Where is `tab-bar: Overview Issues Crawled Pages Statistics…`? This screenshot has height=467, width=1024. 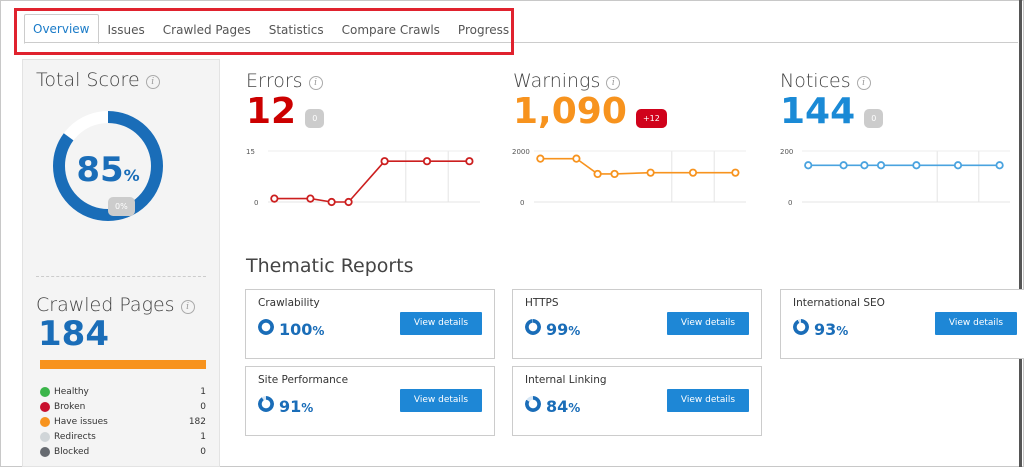 tab-bar: Overview Issues Crawled Pages Statistics… is located at coordinates (271, 29).